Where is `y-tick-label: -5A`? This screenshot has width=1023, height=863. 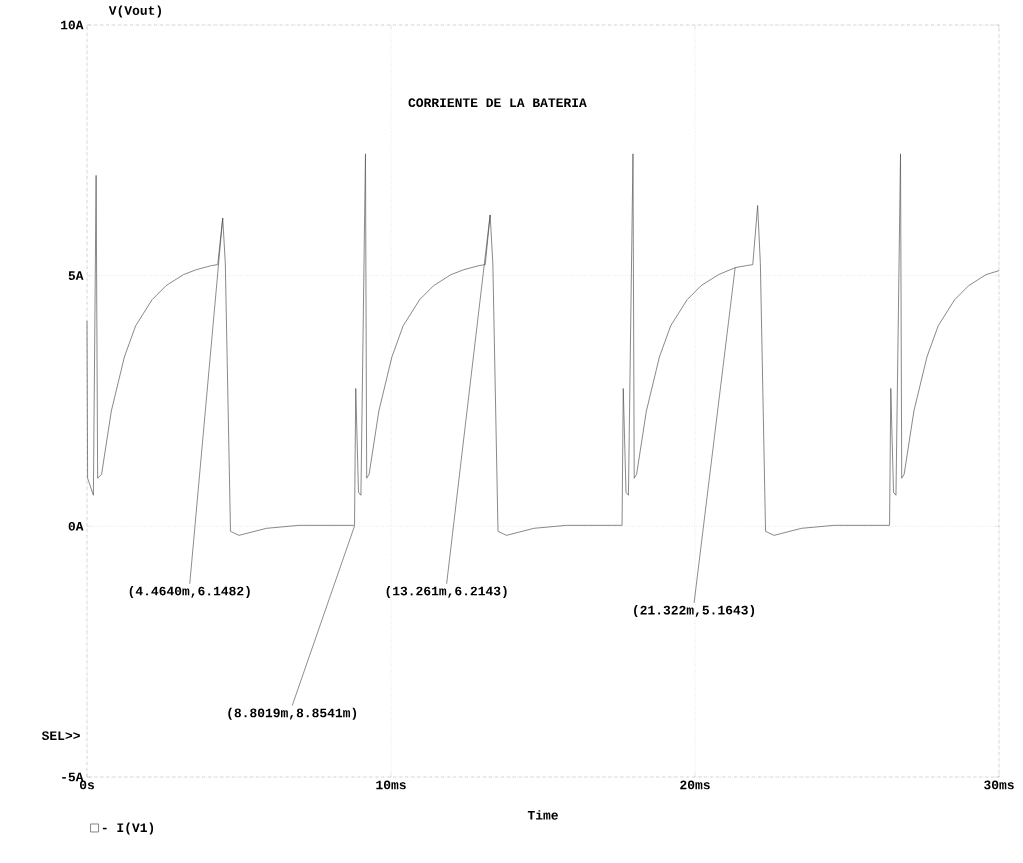
y-tick-label: -5A is located at coordinates (73, 777).